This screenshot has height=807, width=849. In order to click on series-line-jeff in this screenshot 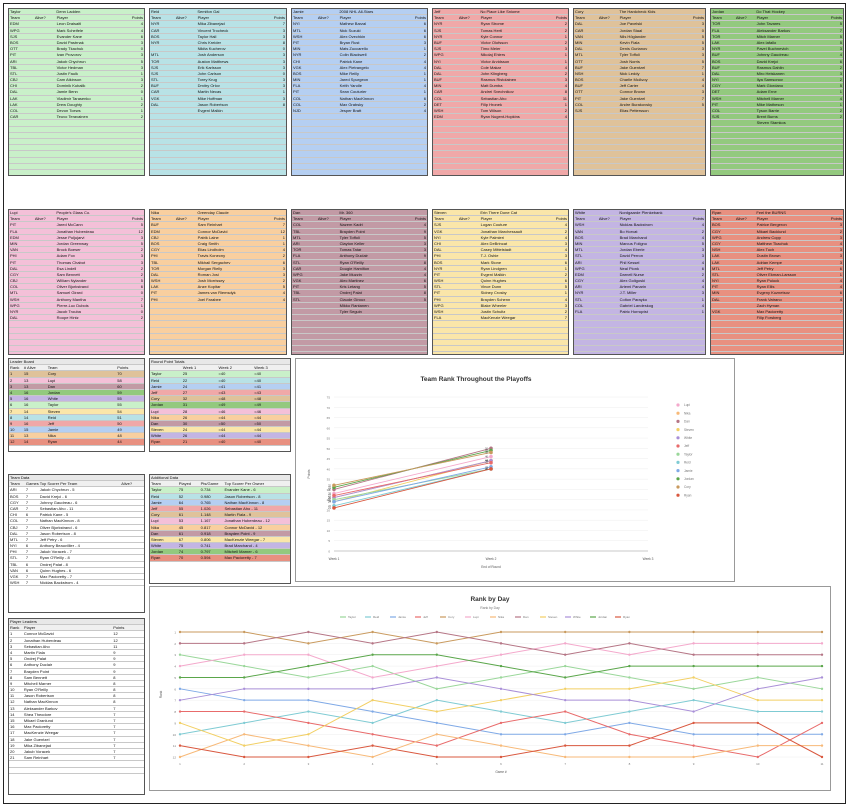, I will do `click(412, 479)`.